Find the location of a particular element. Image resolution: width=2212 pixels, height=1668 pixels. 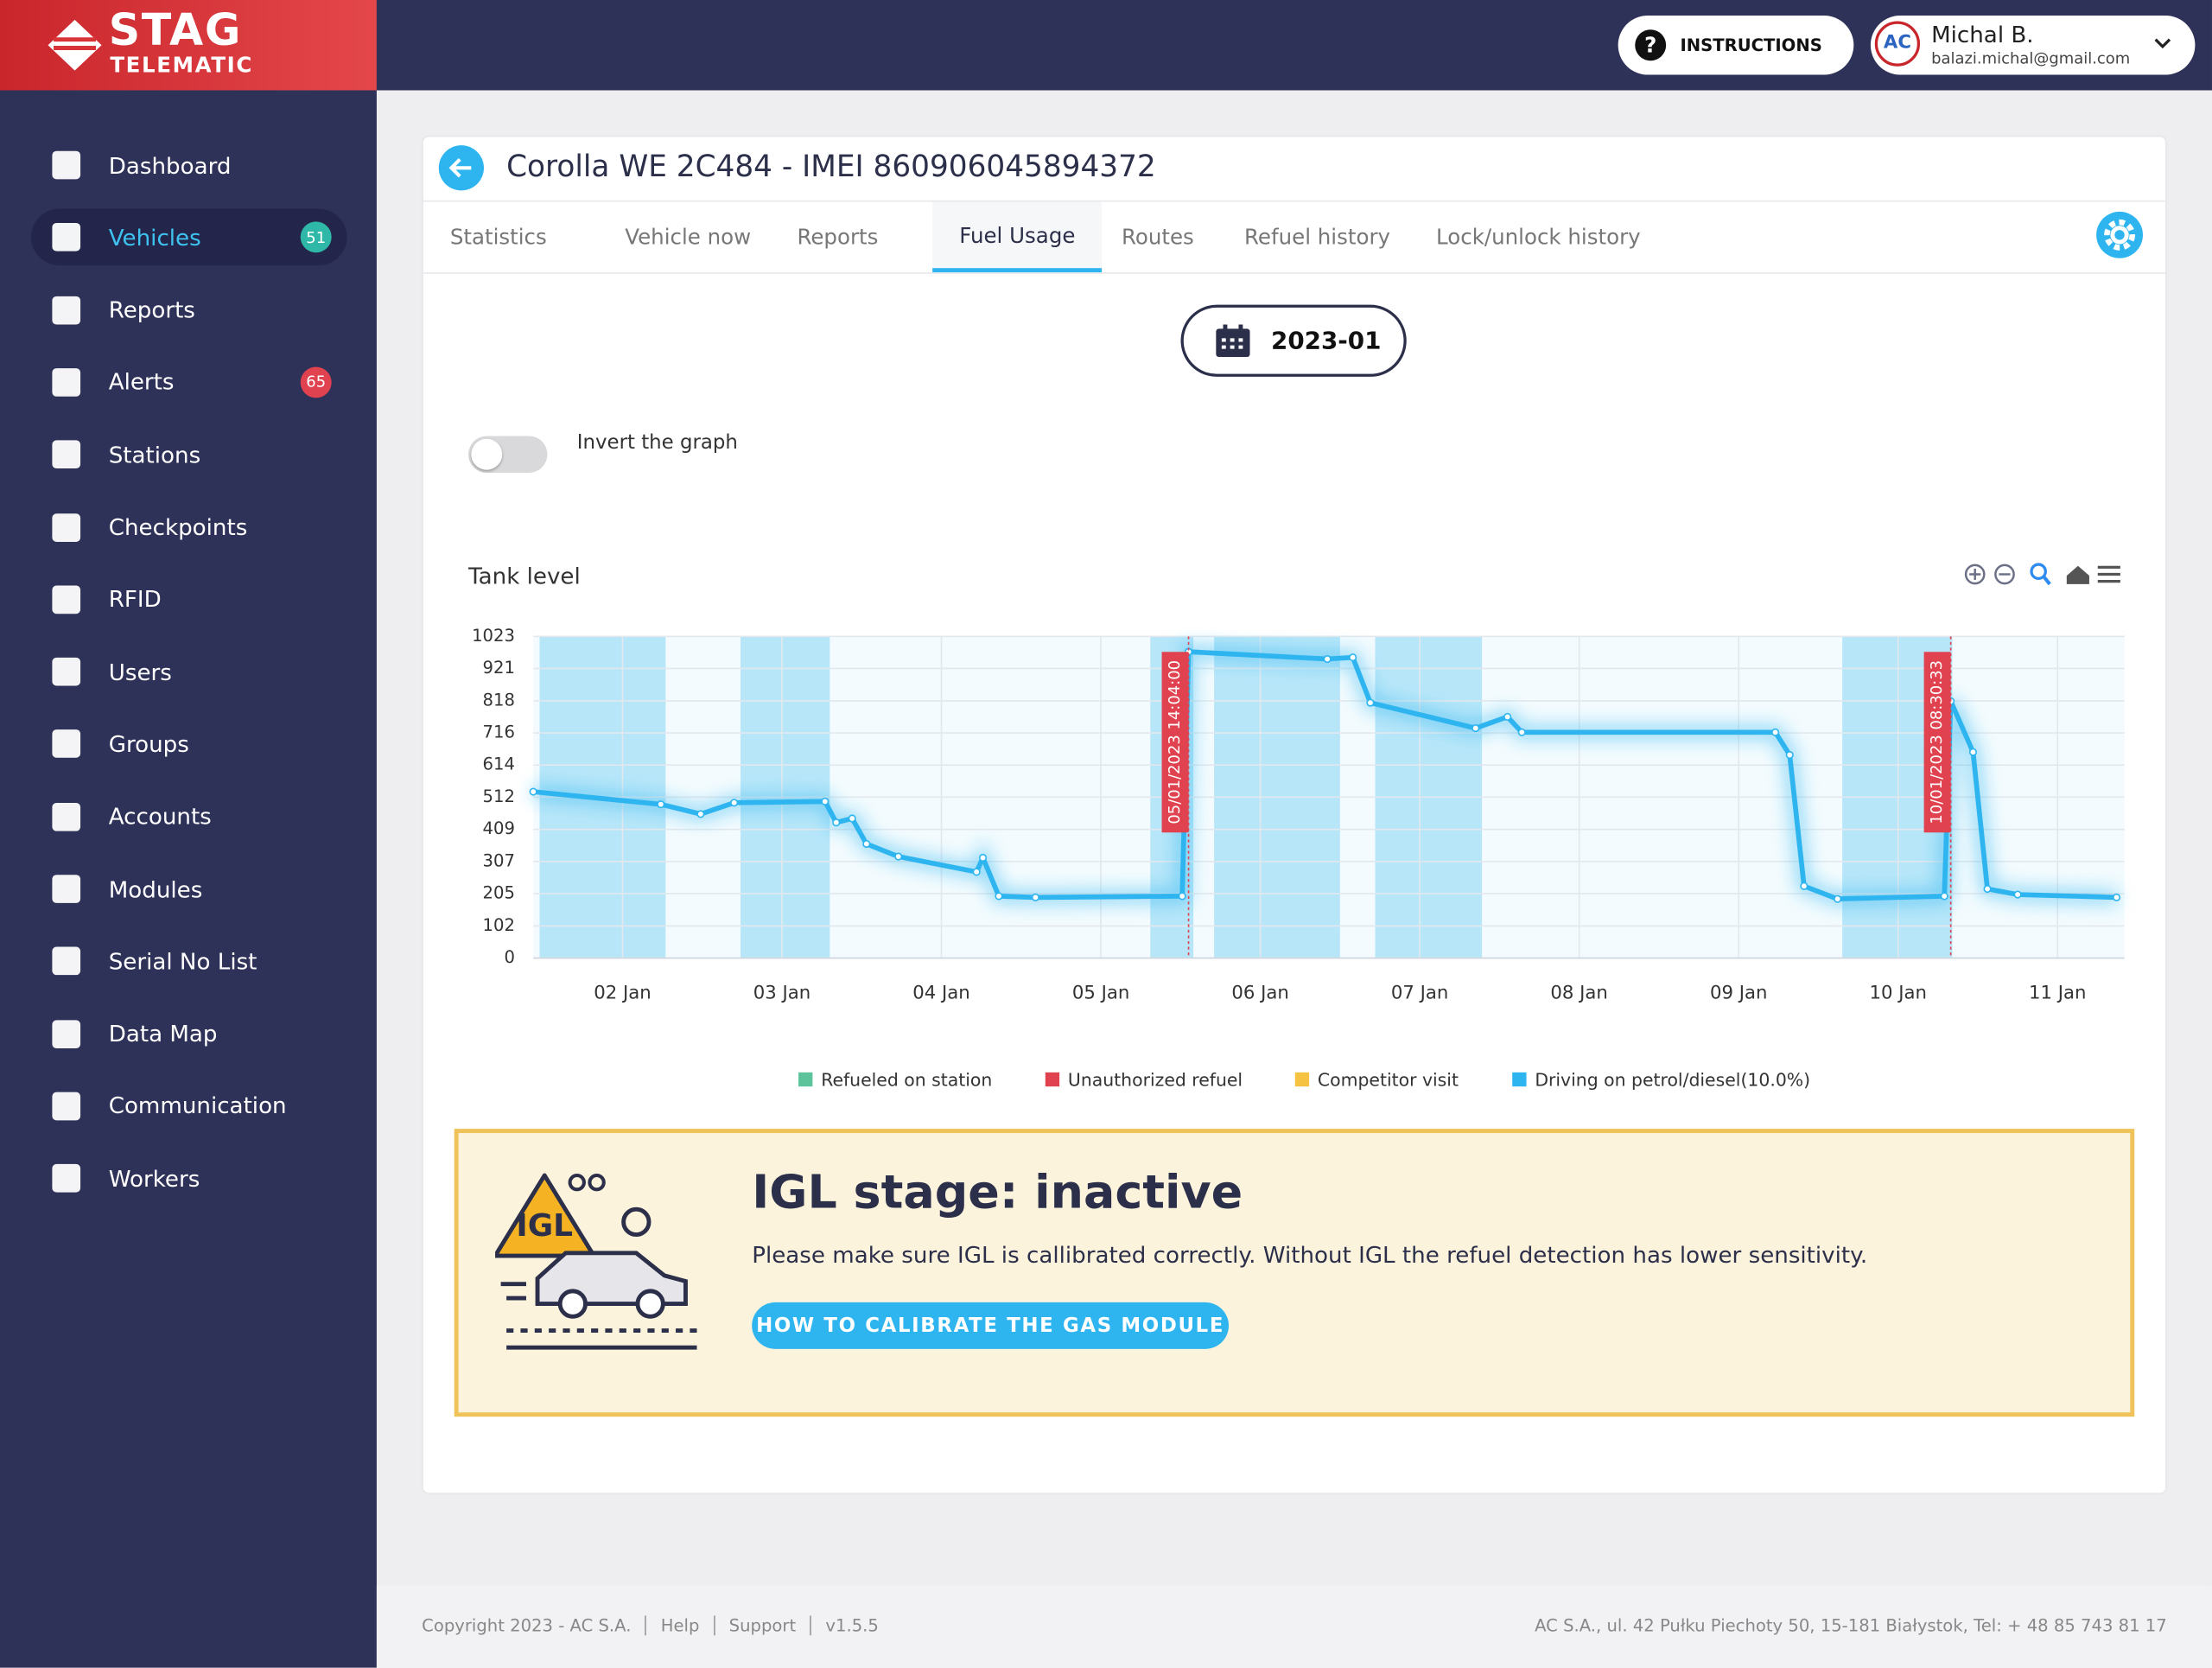

footer-link: v1.5.5 is located at coordinates (851, 1625).